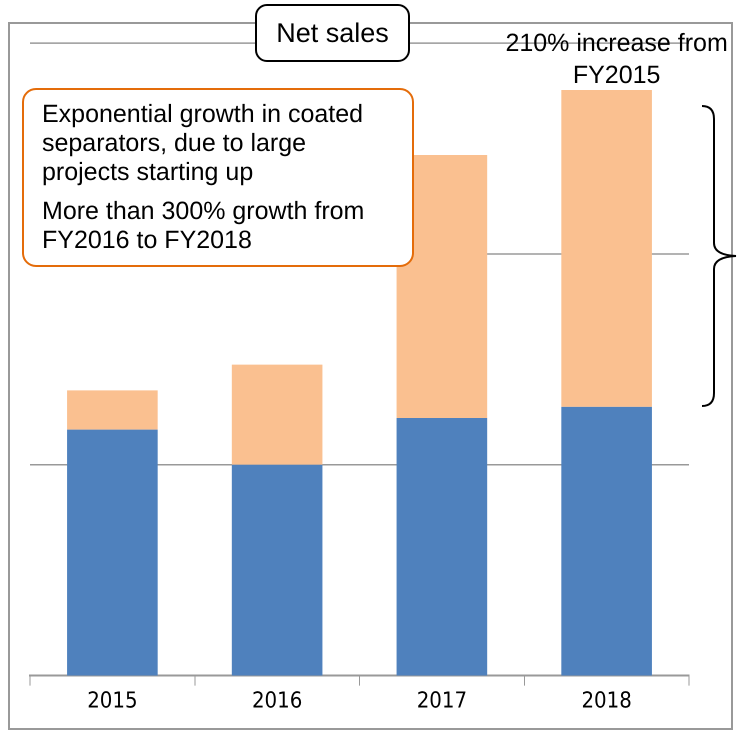 The height and width of the screenshot is (738, 741). Describe the element at coordinates (616, 59) in the screenshot. I see `annotation: 210% increase from FY2015` at that location.